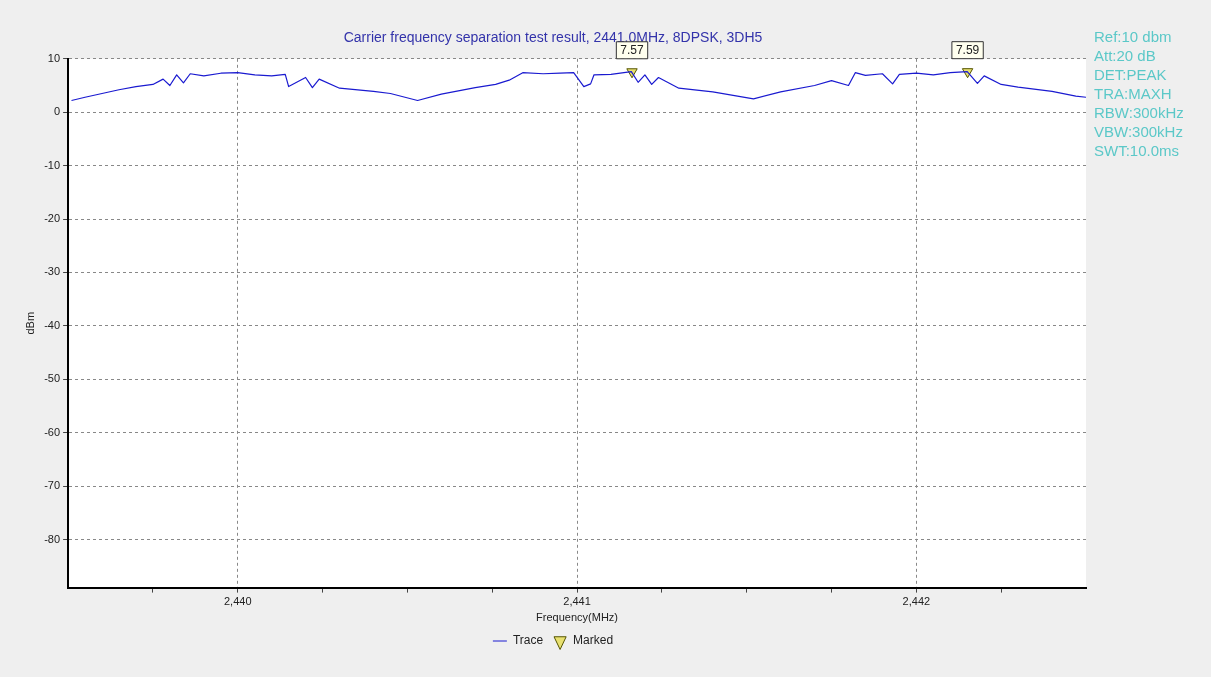  Describe the element at coordinates (52, 378) in the screenshot. I see `y-tick-label: -50` at that location.